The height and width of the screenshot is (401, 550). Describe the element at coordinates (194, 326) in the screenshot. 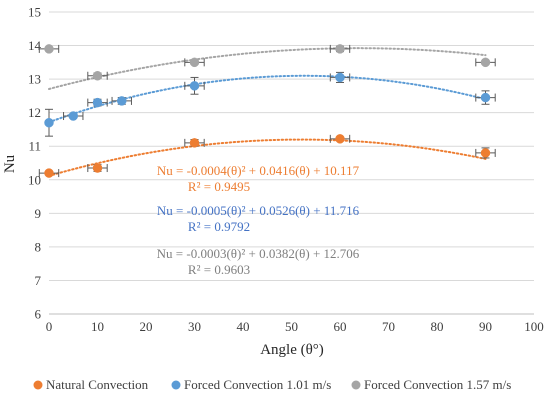

I see `x-tick-label: 30` at that location.